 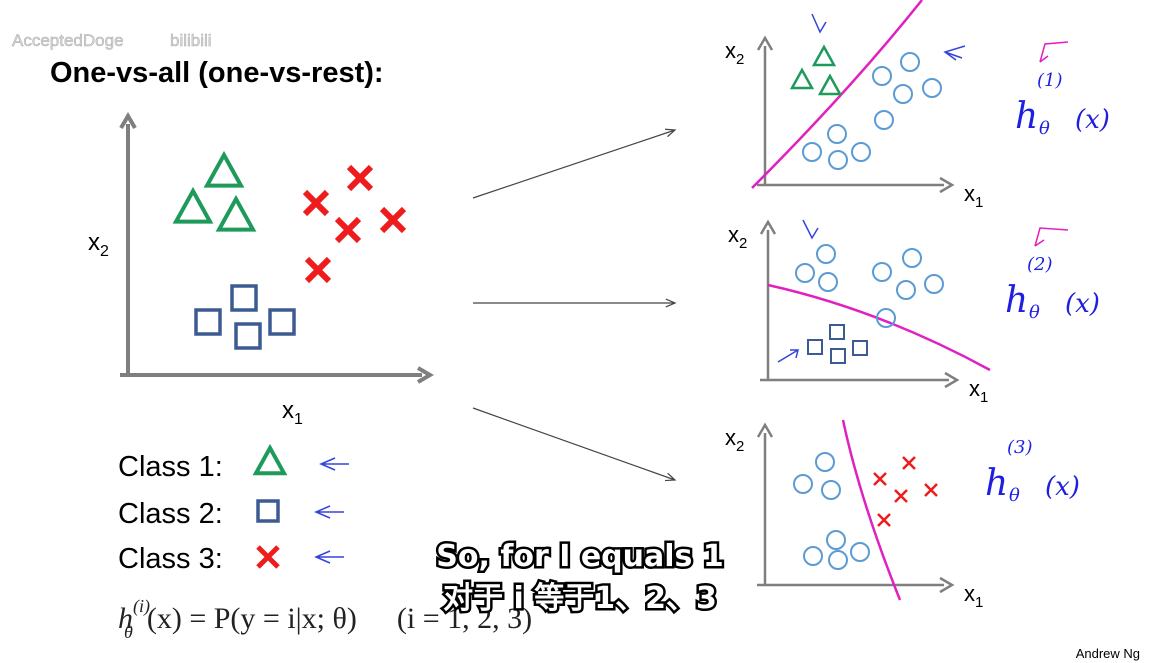 What do you see at coordinates (871, 510) in the screenshot?
I see `boundary` at bounding box center [871, 510].